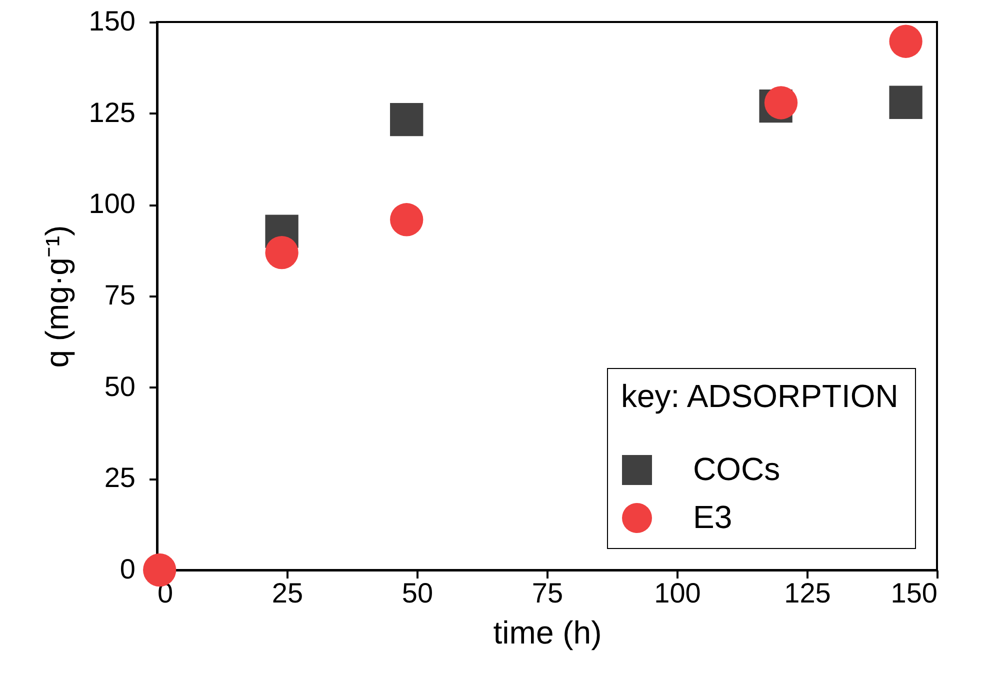 This screenshot has width=984, height=694. What do you see at coordinates (547, 632) in the screenshot?
I see `x-axis-title: time (h)` at bounding box center [547, 632].